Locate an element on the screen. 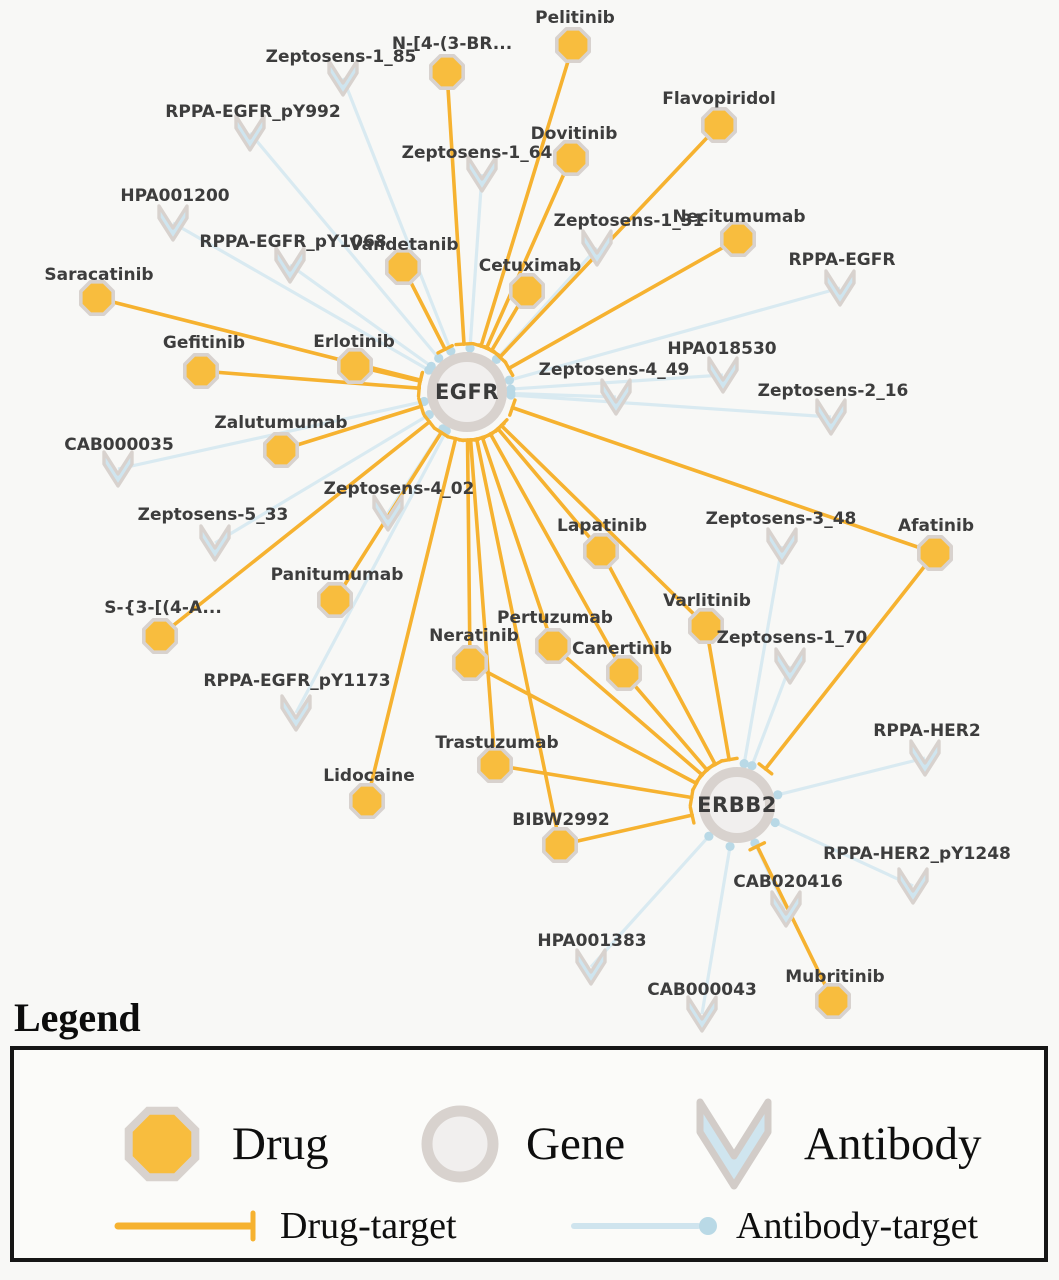 The height and width of the screenshot is (1280, 1059). node-erbb2 is located at coordinates (737, 805).